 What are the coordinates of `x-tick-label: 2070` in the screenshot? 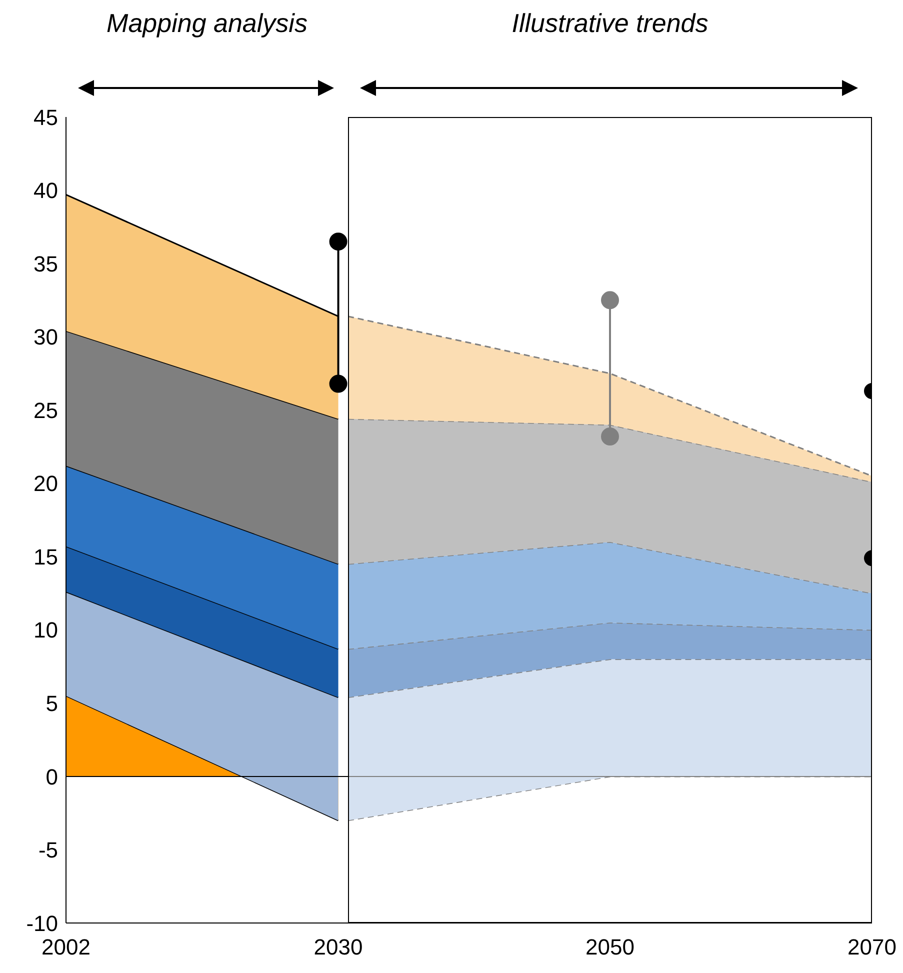 It's located at (872, 947).